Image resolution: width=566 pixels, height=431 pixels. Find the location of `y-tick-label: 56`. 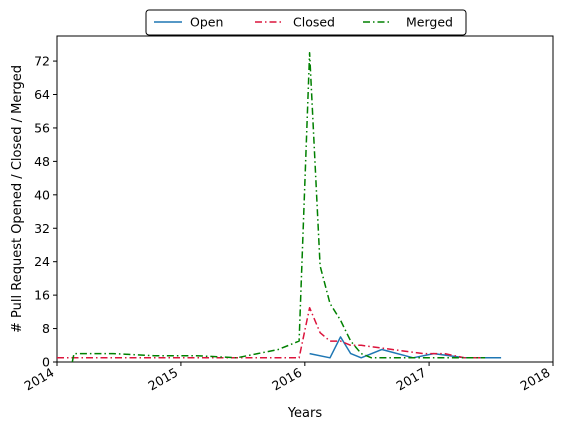

y-tick-label: 56 is located at coordinates (42, 127).